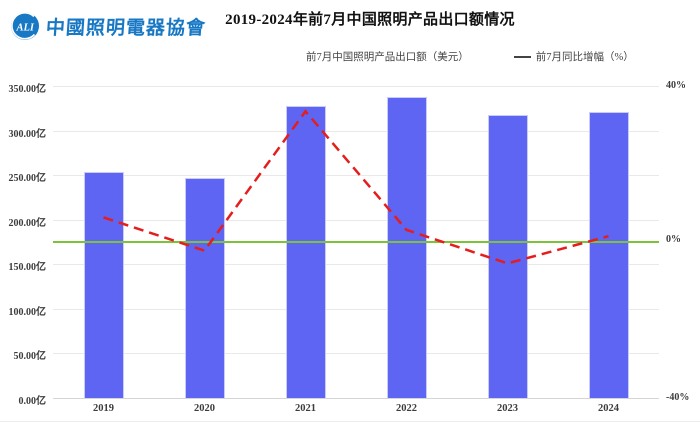 The image size is (700, 424). What do you see at coordinates (356, 242) in the screenshot?
I see `zero-percent-line` at bounding box center [356, 242].